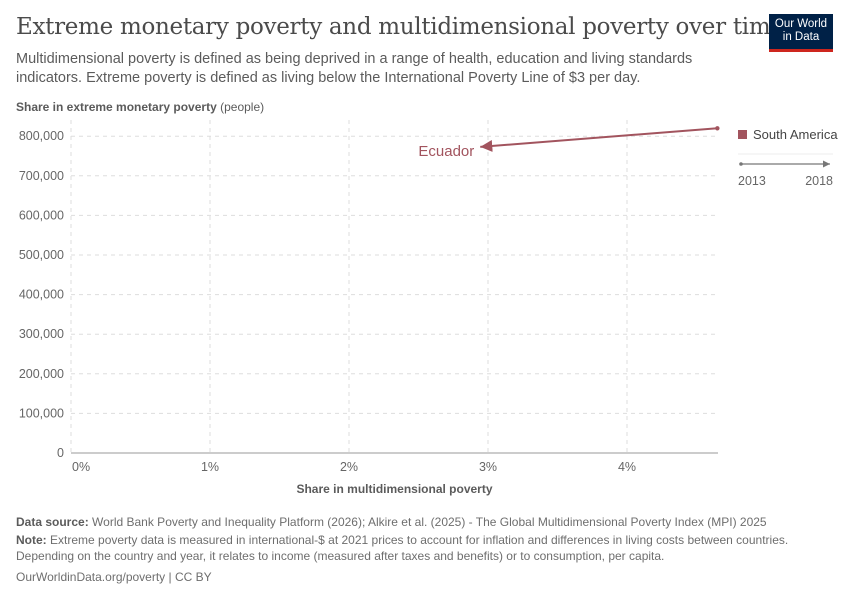 This screenshot has height=600, width=850. What do you see at coordinates (41, 136) in the screenshot?
I see `y-tick-label: 800,000` at bounding box center [41, 136].